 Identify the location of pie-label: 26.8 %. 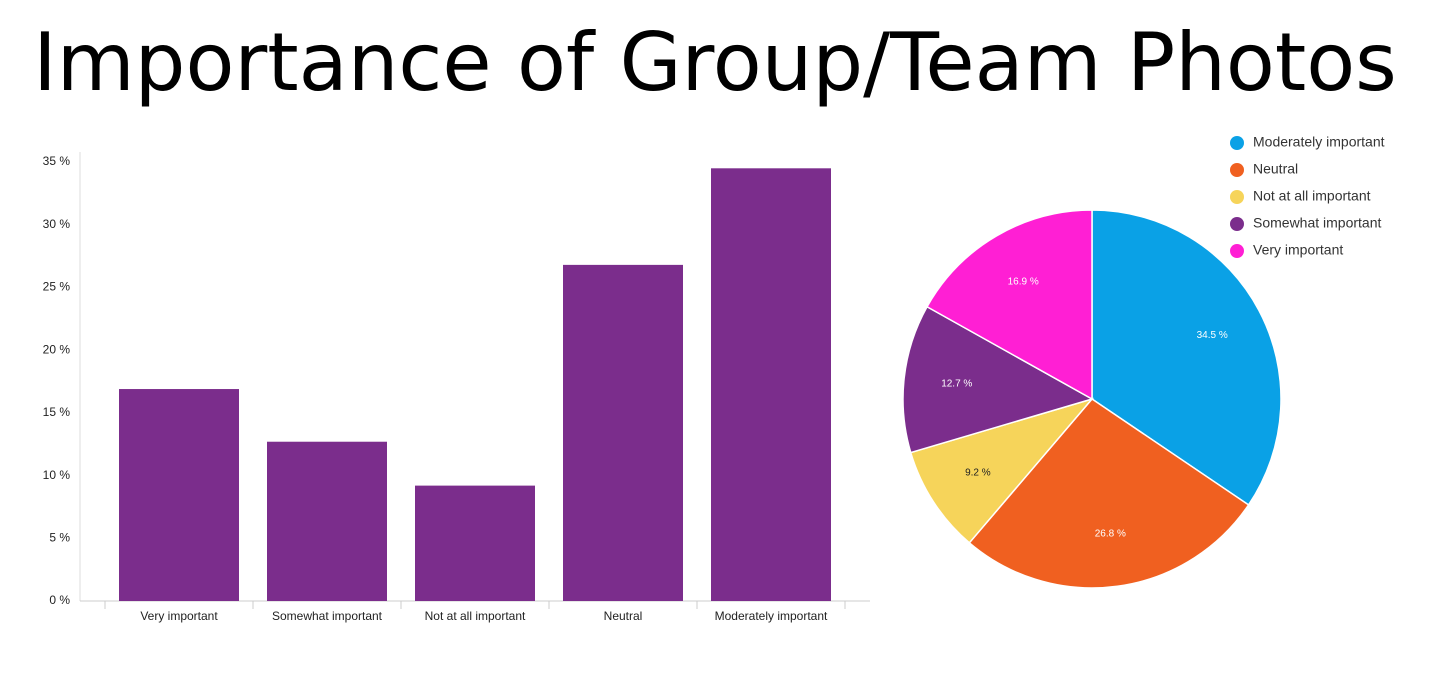
(1110, 533).